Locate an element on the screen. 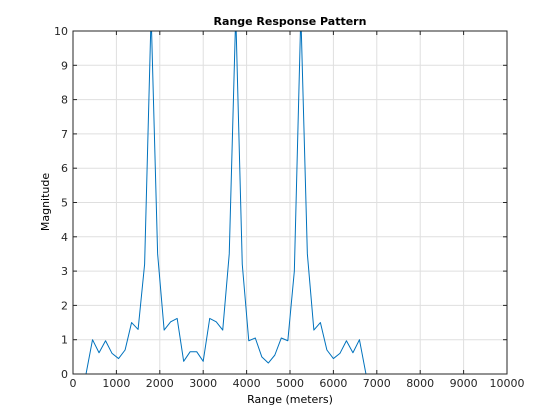 This screenshot has height=420, width=560. x-tick-label: 5000 is located at coordinates (290, 383).